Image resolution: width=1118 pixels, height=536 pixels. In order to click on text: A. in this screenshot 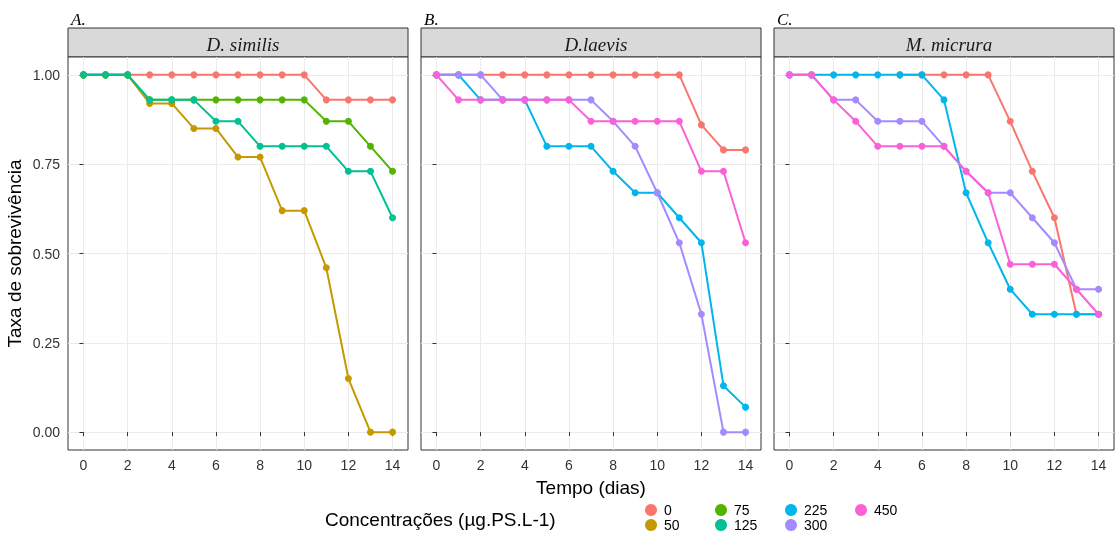, I will do `click(78, 19)`.